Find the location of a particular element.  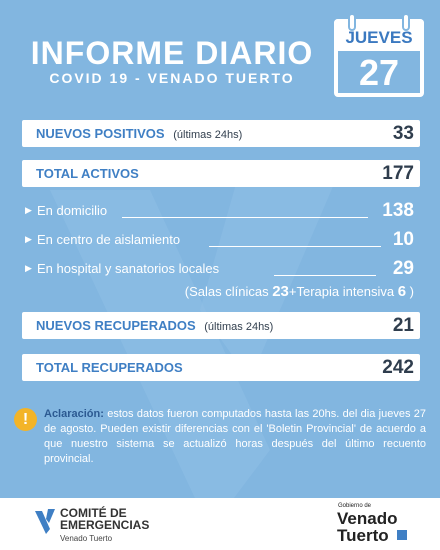

committee-logo-icon is located at coordinates (45, 521).